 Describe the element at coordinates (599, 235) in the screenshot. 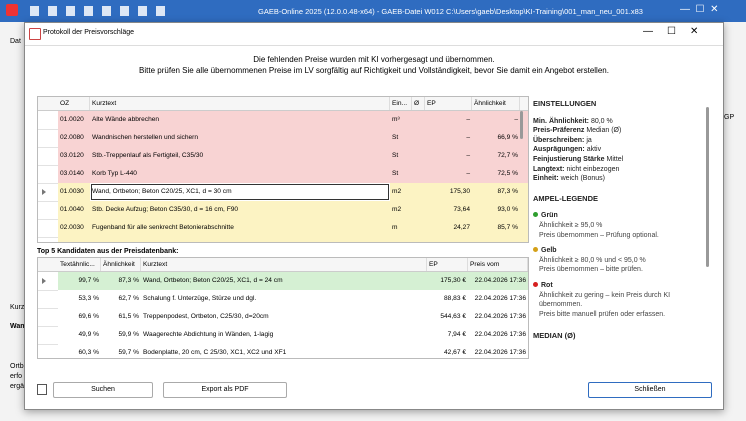

I see `legend-text: Preis übernommen – Prüfung optional.` at that location.